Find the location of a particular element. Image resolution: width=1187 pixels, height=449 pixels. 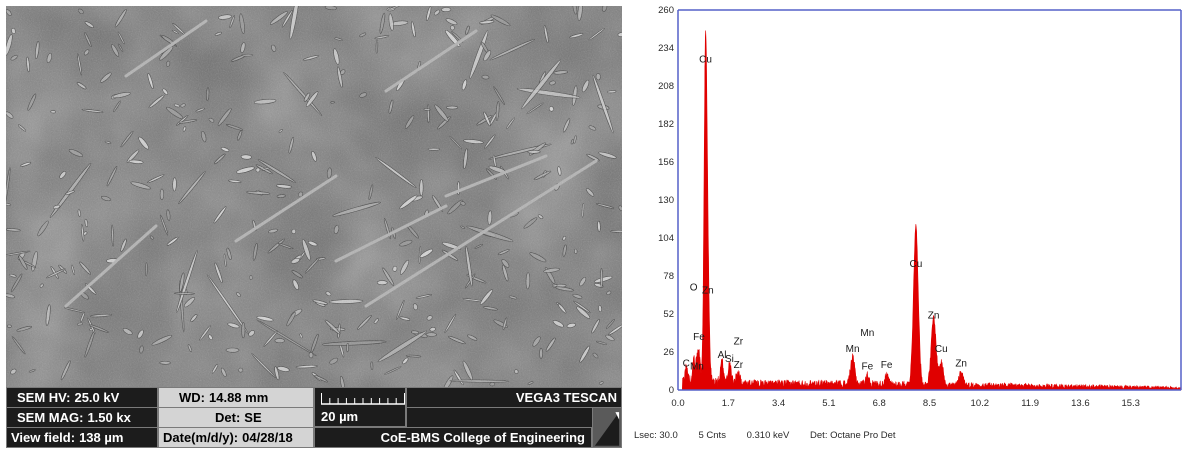

peak-label-c: C is located at coordinates (686, 364).